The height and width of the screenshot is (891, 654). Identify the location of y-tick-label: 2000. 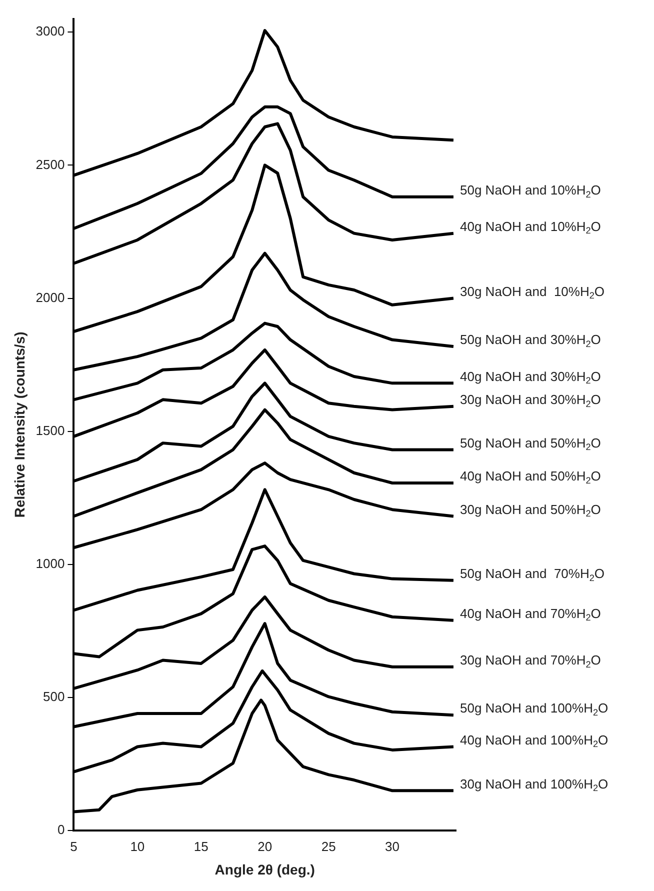
(50, 297).